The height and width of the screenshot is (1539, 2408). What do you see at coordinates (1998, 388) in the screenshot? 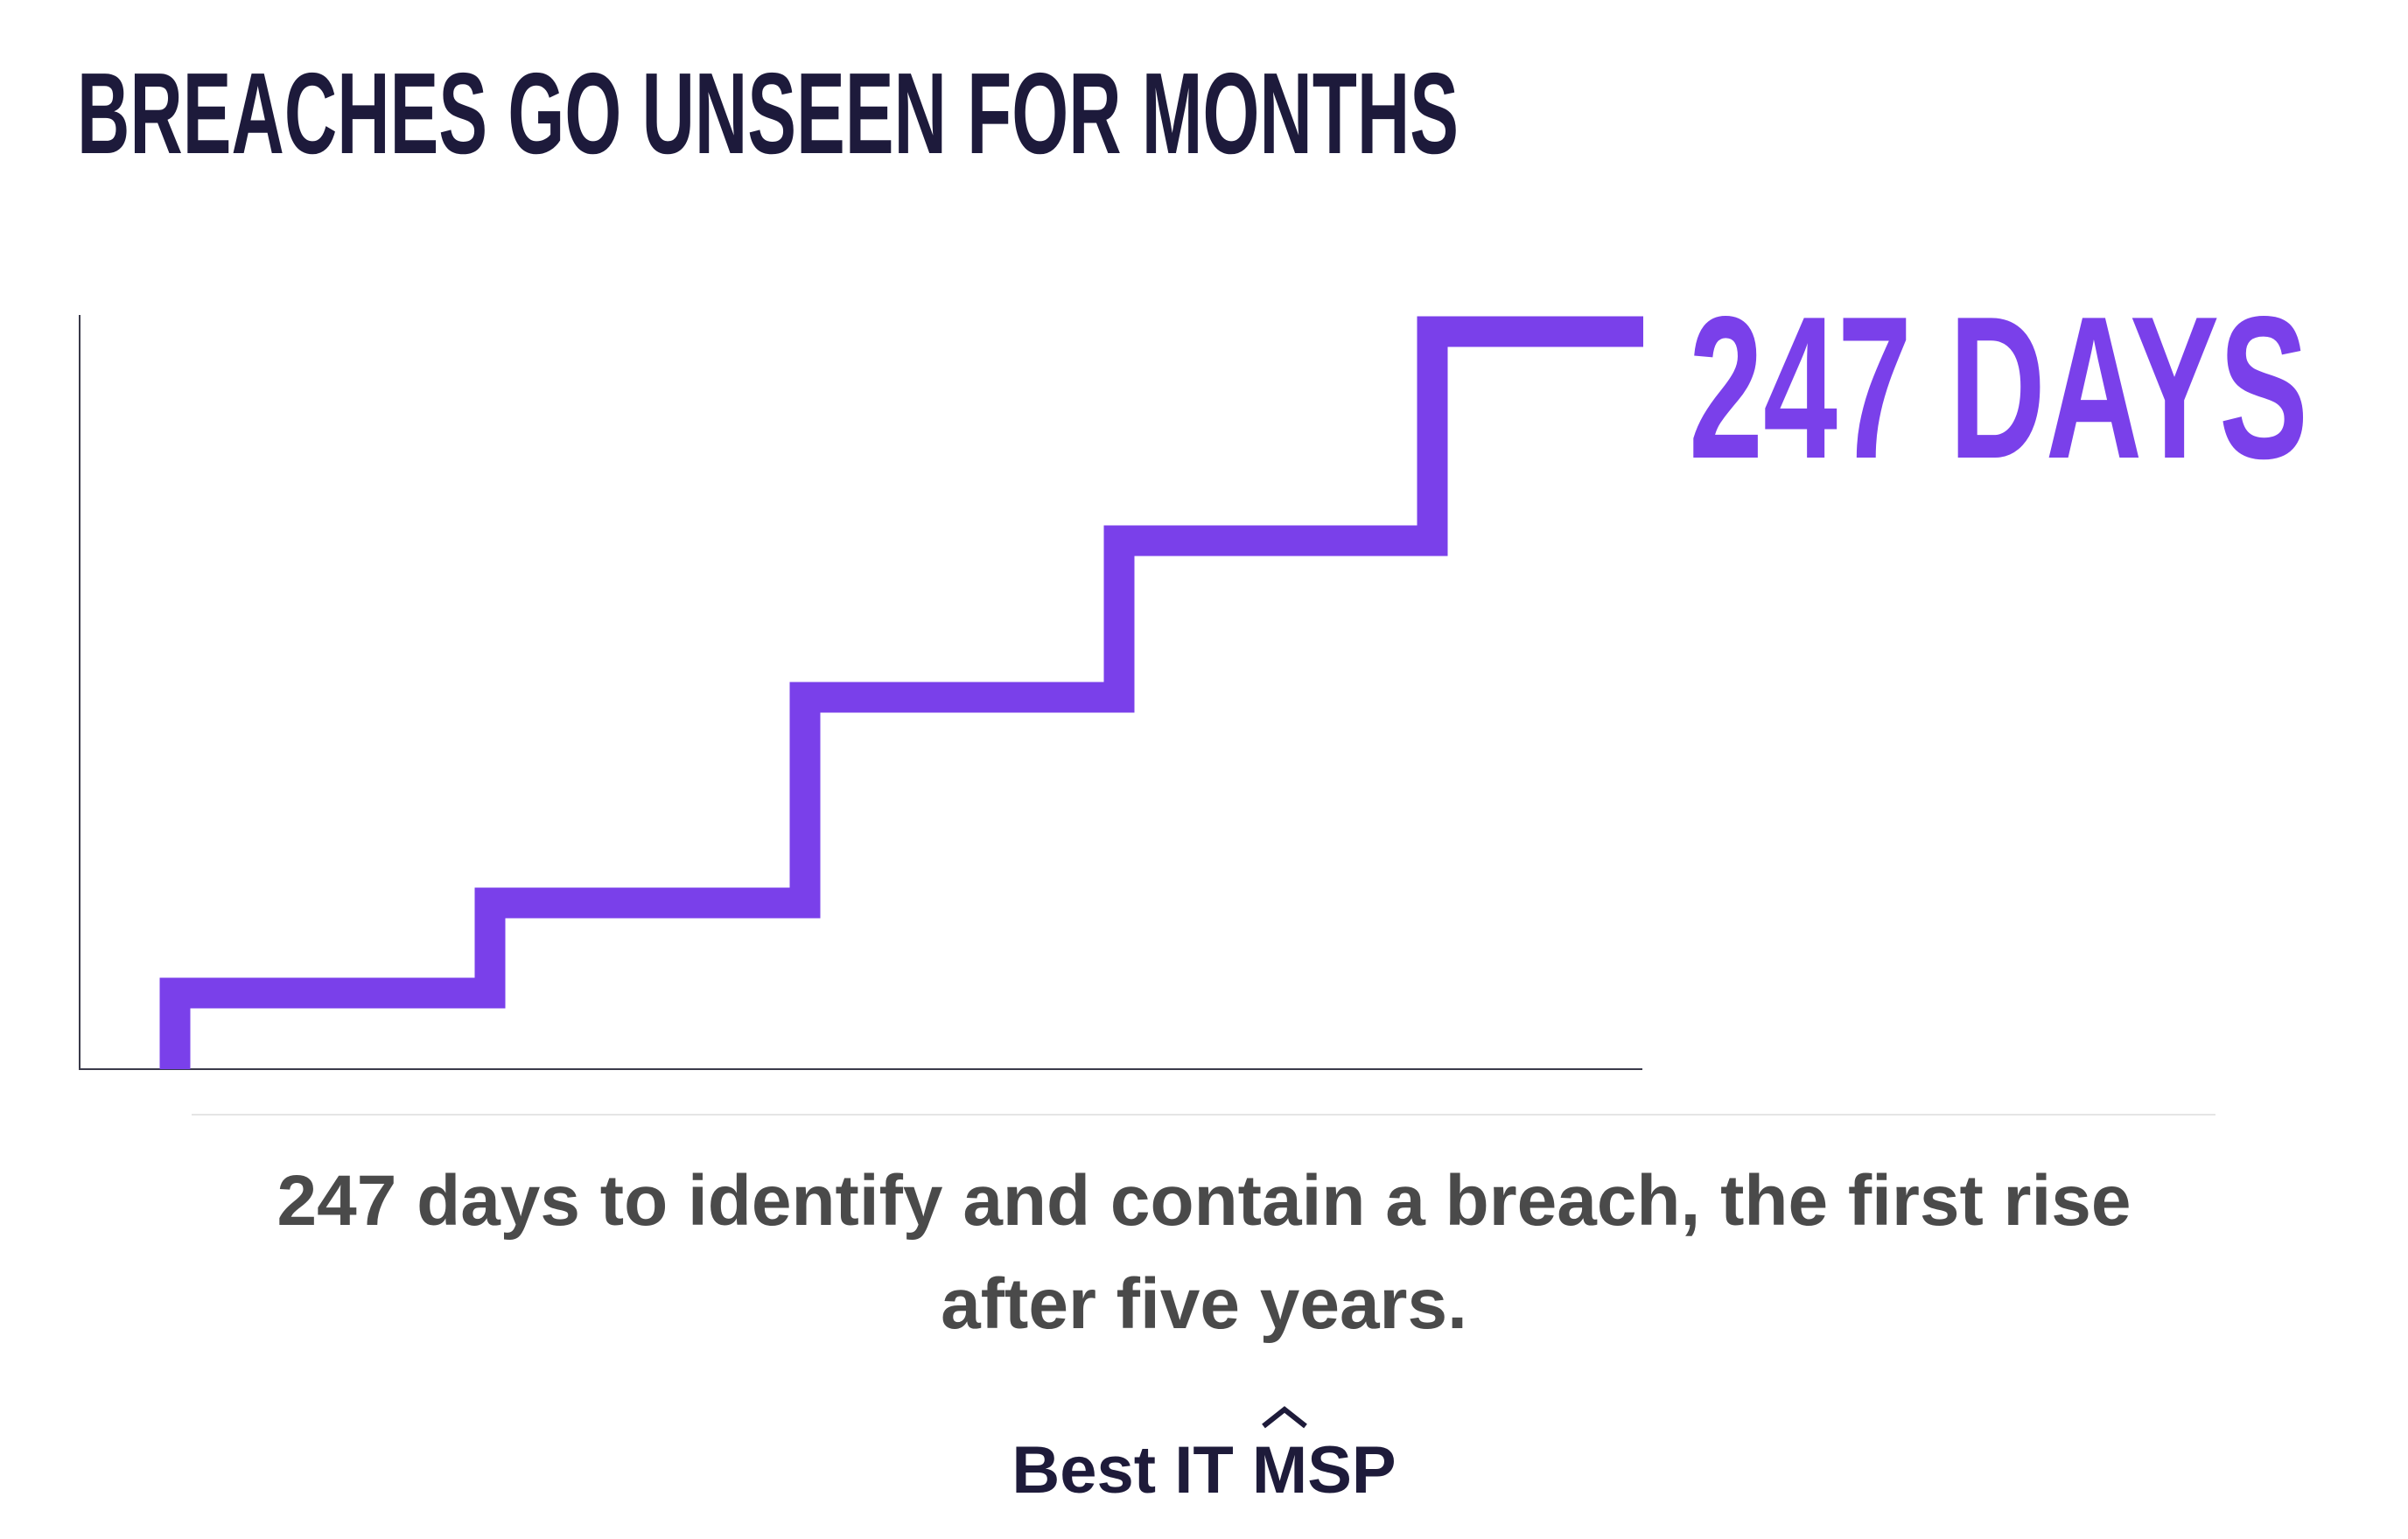
I see `callout: 247 DAYS` at bounding box center [1998, 388].